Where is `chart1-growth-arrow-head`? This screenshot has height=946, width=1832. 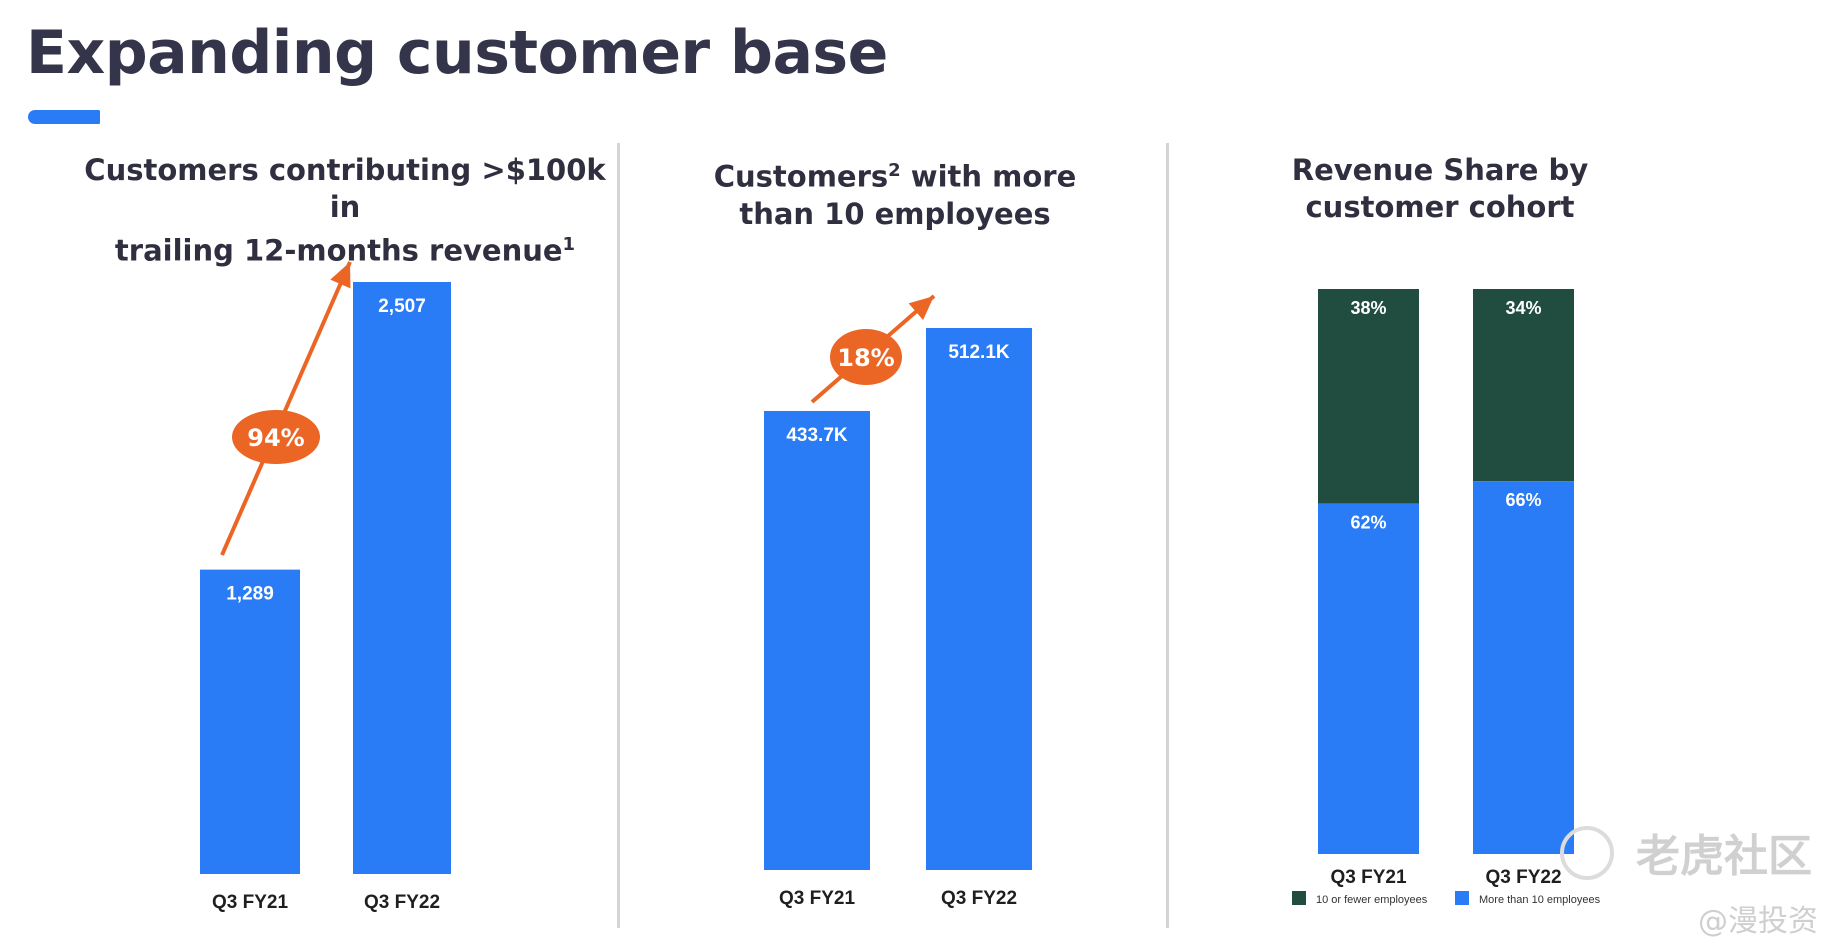 chart1-growth-arrow-head is located at coordinates (340, 275).